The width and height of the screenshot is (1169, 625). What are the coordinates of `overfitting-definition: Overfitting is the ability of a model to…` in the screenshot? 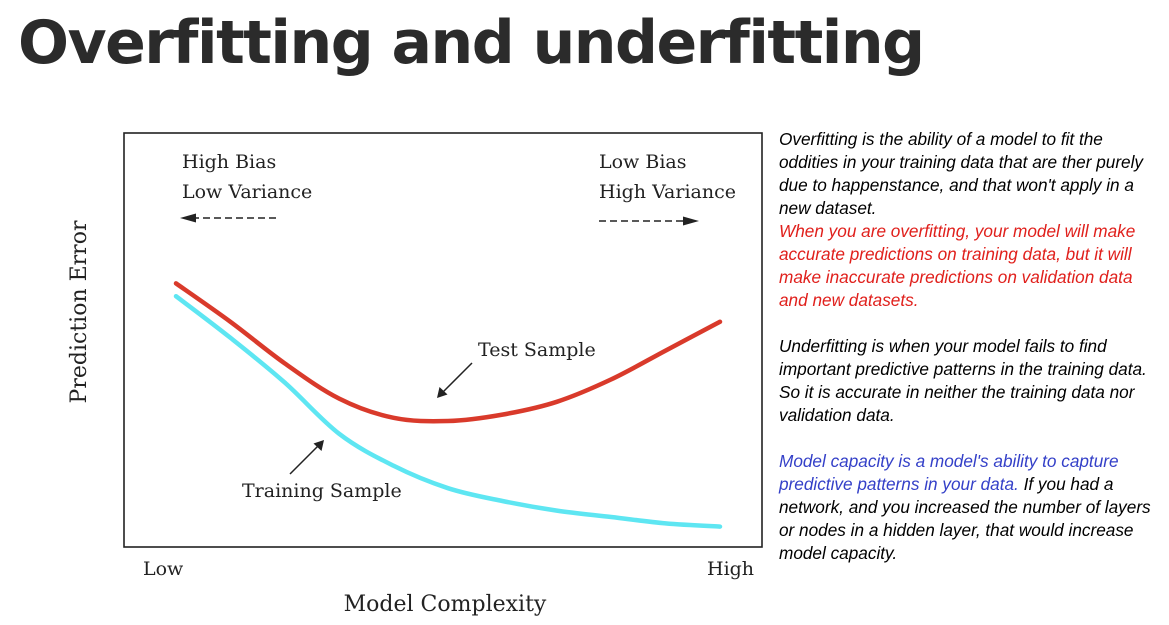 It's located at (961, 173).